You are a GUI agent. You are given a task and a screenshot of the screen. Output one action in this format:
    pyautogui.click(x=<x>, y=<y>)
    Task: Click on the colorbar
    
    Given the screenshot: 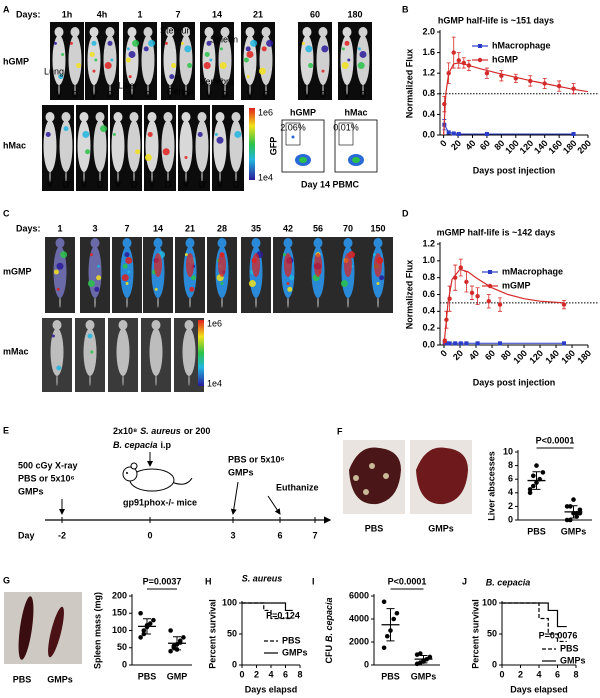 What is the action you would take?
    pyautogui.click(x=252, y=144)
    